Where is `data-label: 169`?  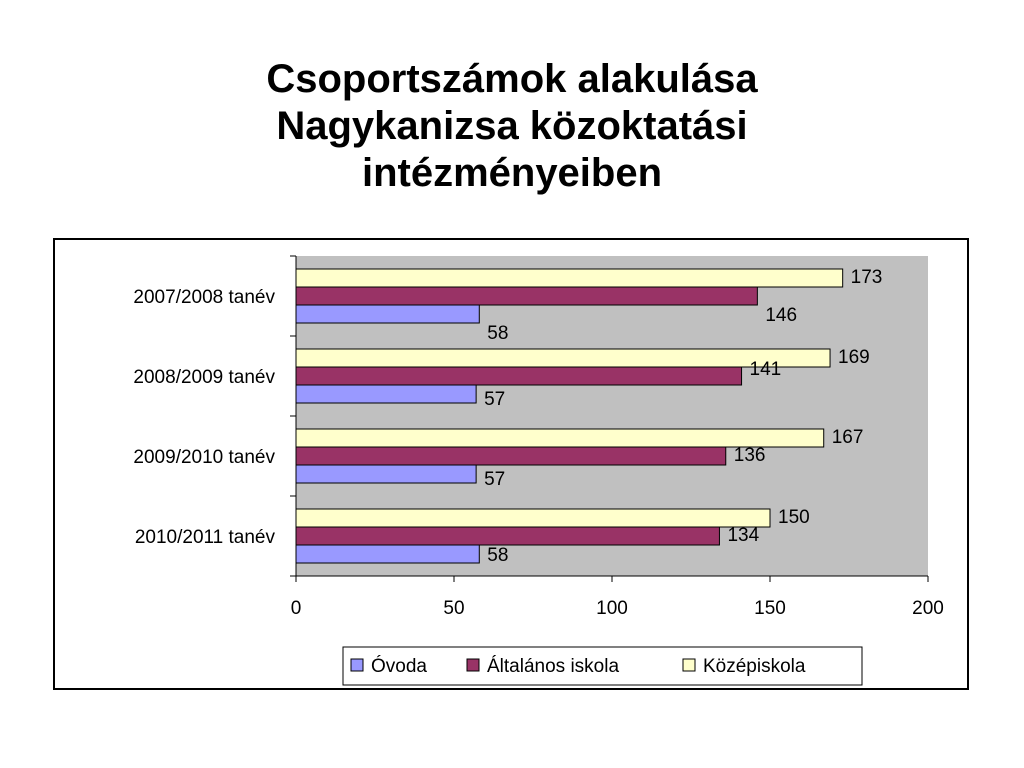
data-label: 169 is located at coordinates (854, 357).